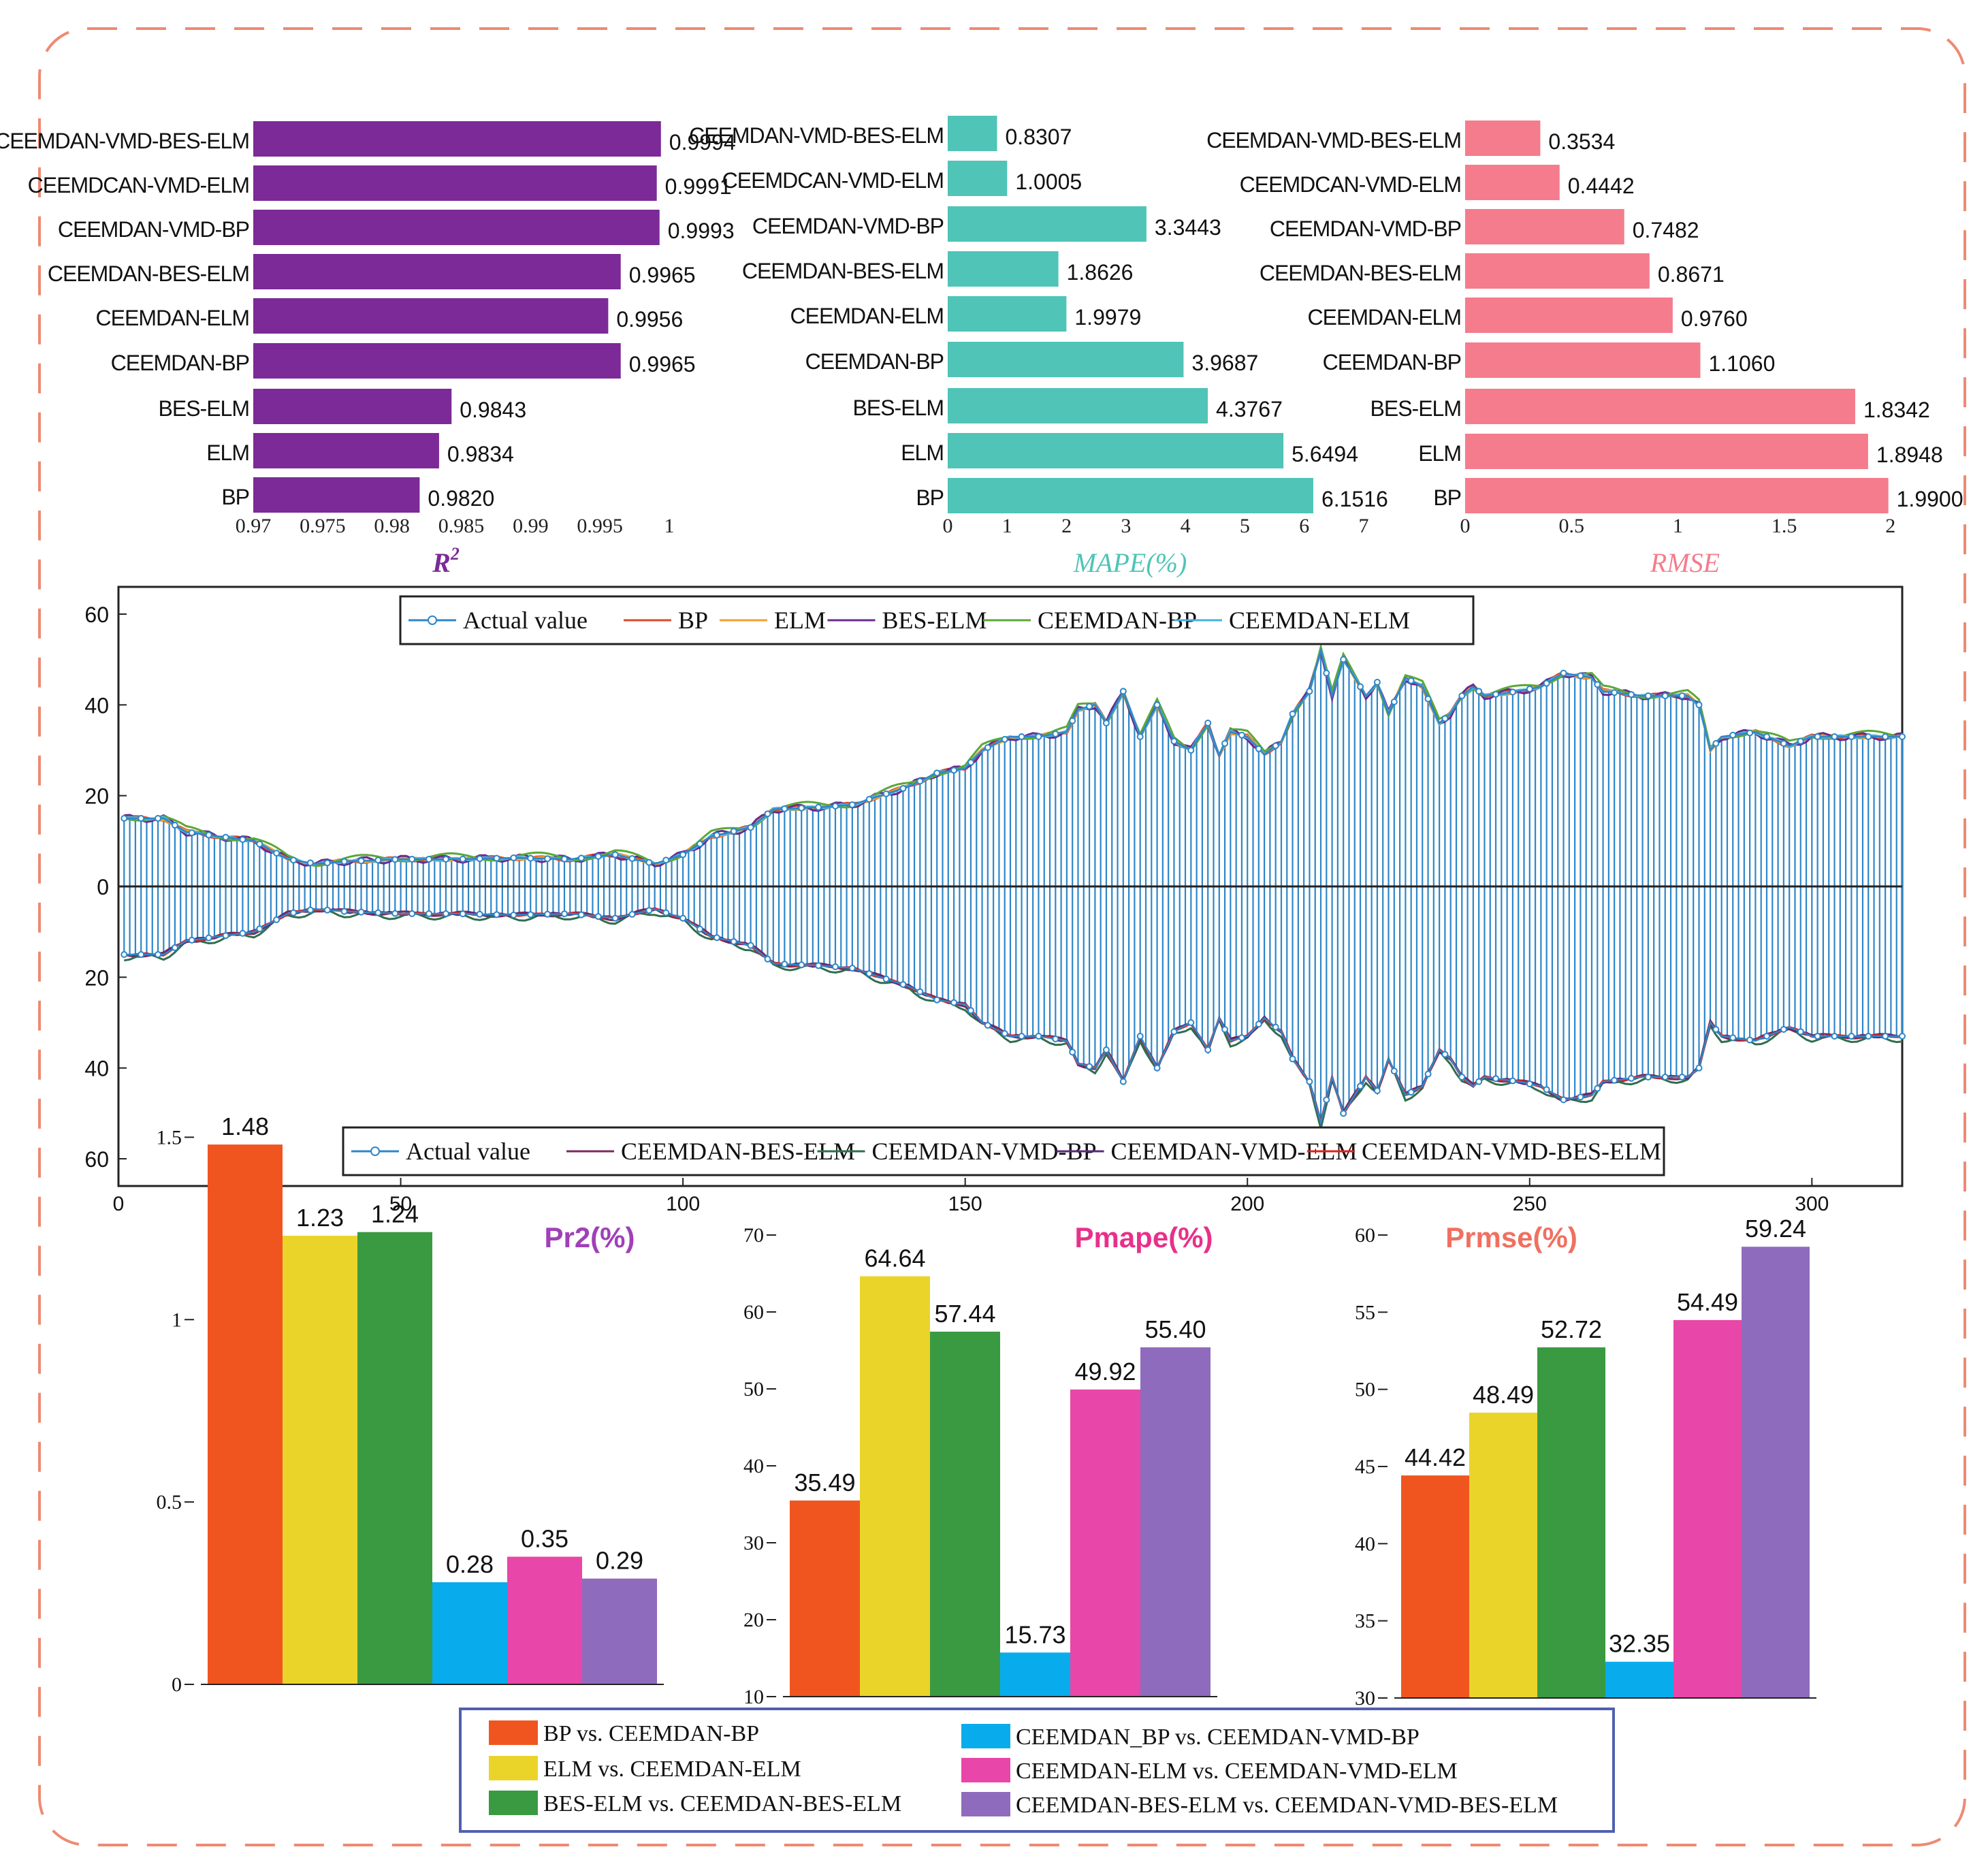 This screenshot has height=1875, width=1988. What do you see at coordinates (1775, 1229) in the screenshot?
I see `prmse-value-label: 59.24` at bounding box center [1775, 1229].